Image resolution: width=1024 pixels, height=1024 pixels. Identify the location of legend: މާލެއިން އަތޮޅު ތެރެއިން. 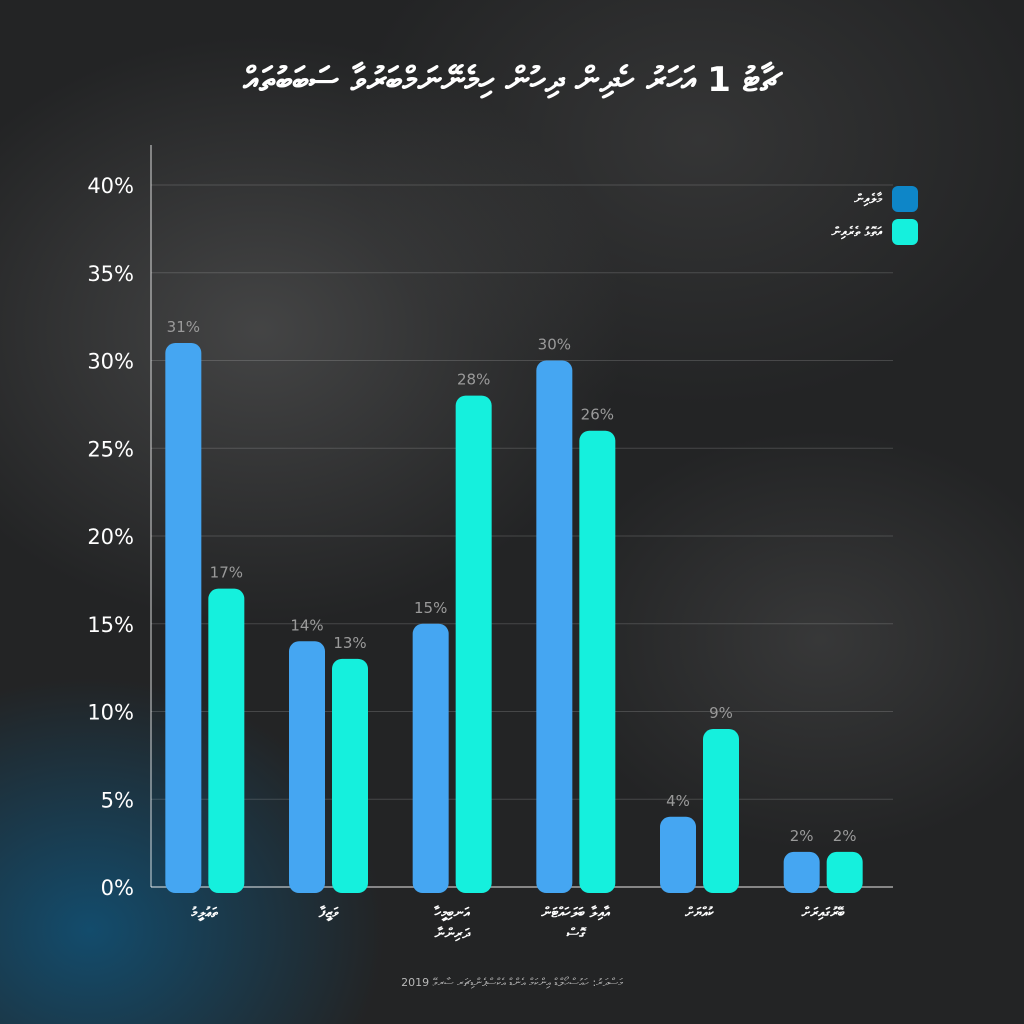
(874, 216).